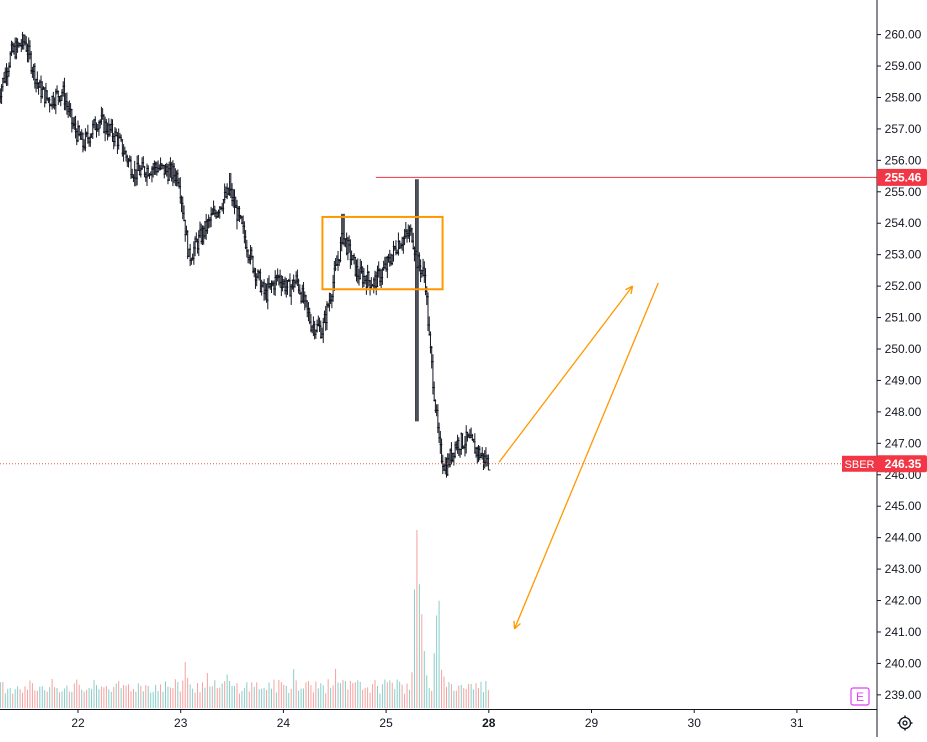 The image size is (927, 742). Describe the element at coordinates (903, 318) in the screenshot. I see `price-tick-label: 251.00` at that location.